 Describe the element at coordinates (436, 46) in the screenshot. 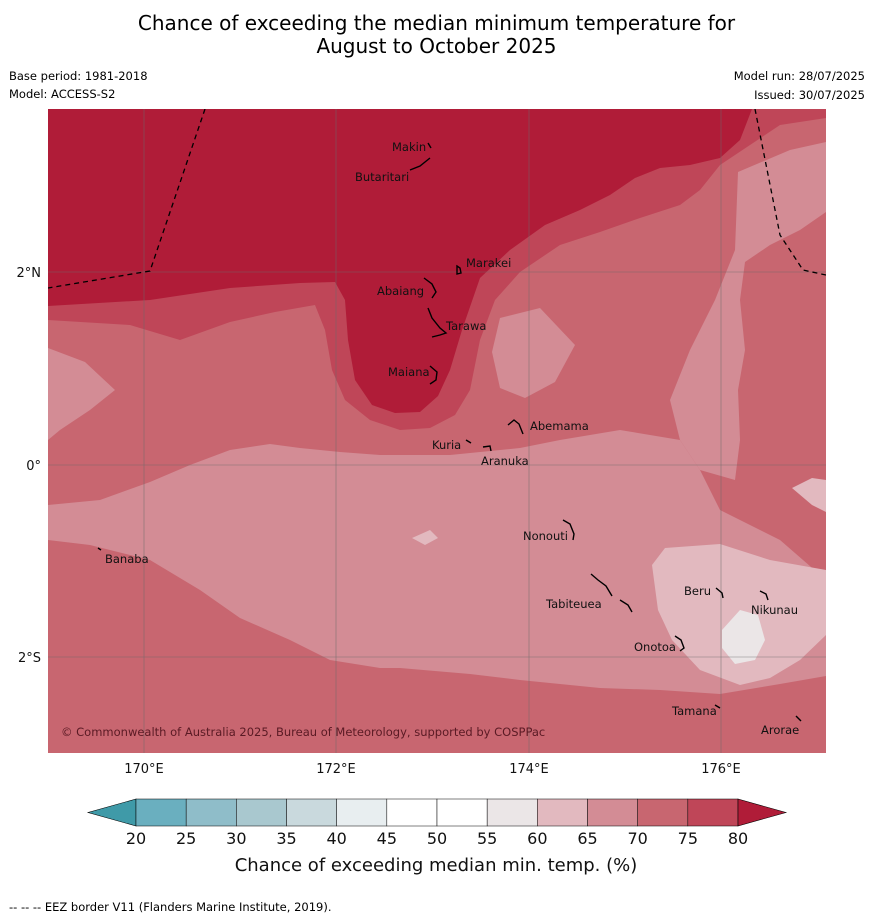

I see `map-title-line2: August to October 2025` at that location.